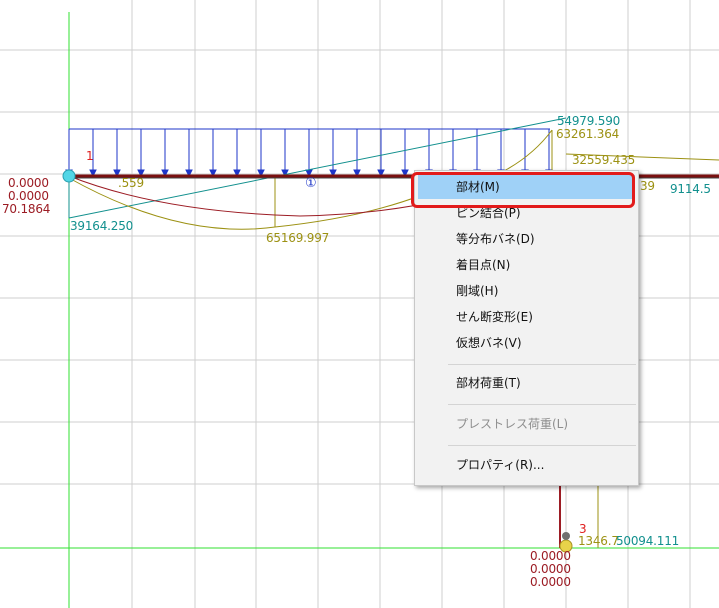  Describe the element at coordinates (28, 196) in the screenshot. I see `value-node1-b: 0.0000` at that location.